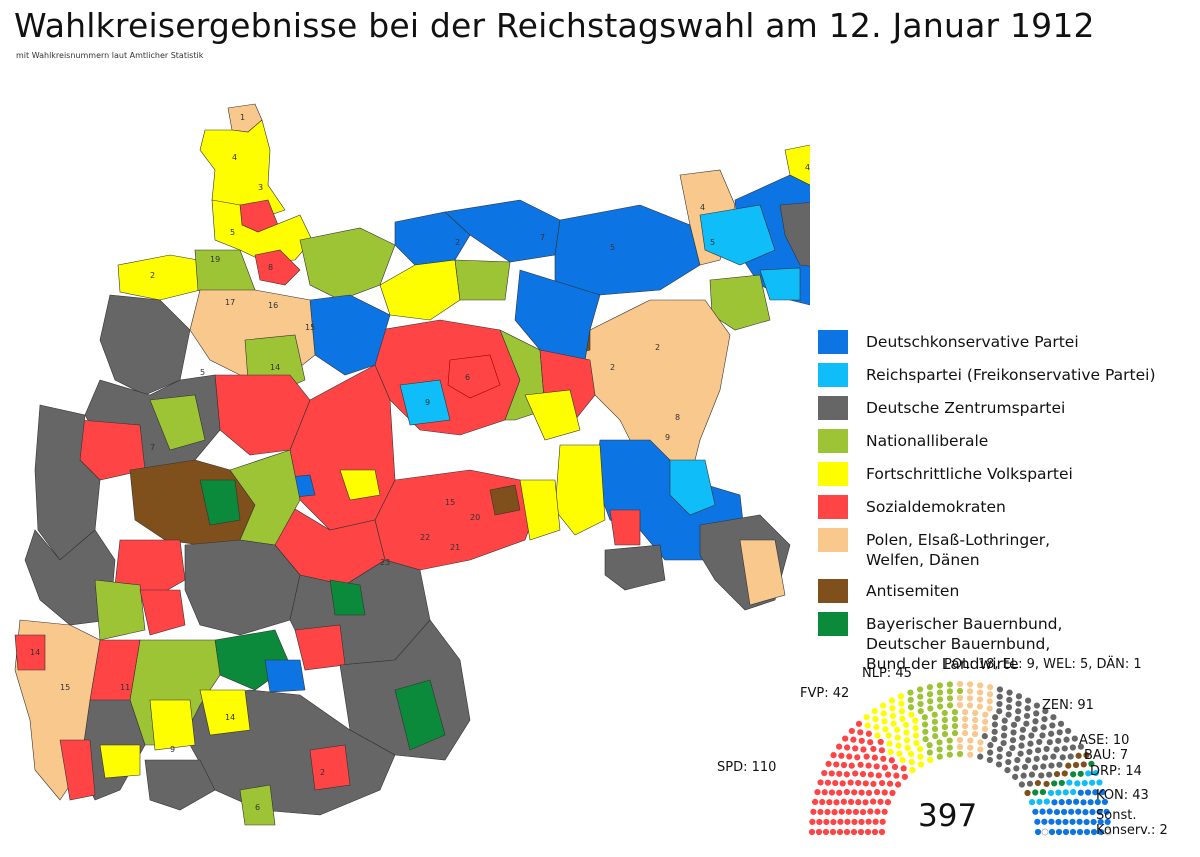 The width and height of the screenshot is (1200, 857). I want to click on map-region-allgaeu, so click(257, 805).